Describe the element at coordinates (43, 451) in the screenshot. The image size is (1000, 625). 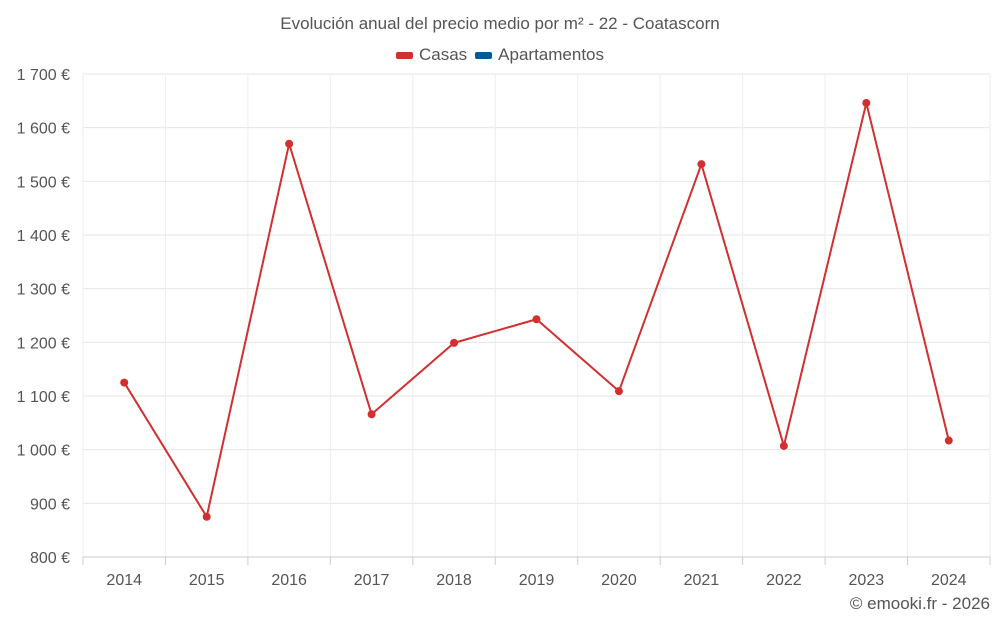
I see `y-tick-label: 1 000 €` at that location.